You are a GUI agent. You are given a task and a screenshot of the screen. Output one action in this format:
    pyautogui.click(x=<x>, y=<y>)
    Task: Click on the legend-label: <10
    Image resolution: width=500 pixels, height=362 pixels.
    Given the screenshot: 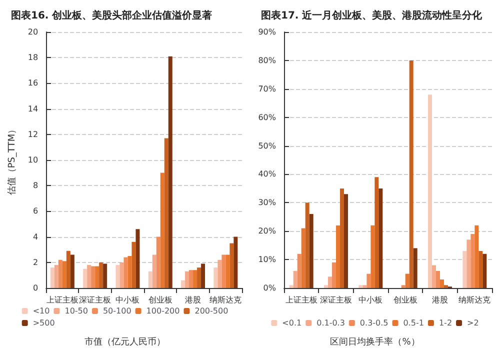 What is the action you would take?
    pyautogui.click(x=41, y=311)
    